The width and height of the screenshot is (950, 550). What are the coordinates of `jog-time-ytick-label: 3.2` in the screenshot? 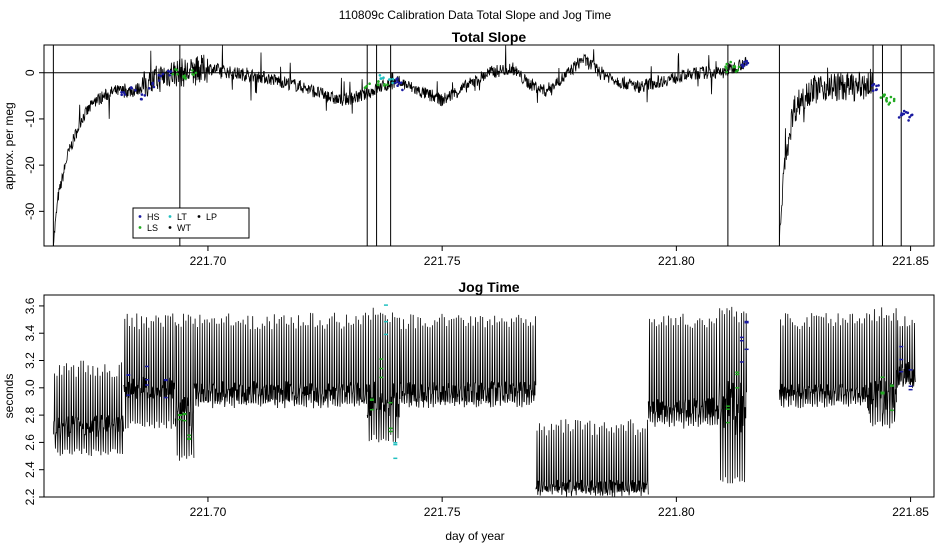 It's located at (30, 360).